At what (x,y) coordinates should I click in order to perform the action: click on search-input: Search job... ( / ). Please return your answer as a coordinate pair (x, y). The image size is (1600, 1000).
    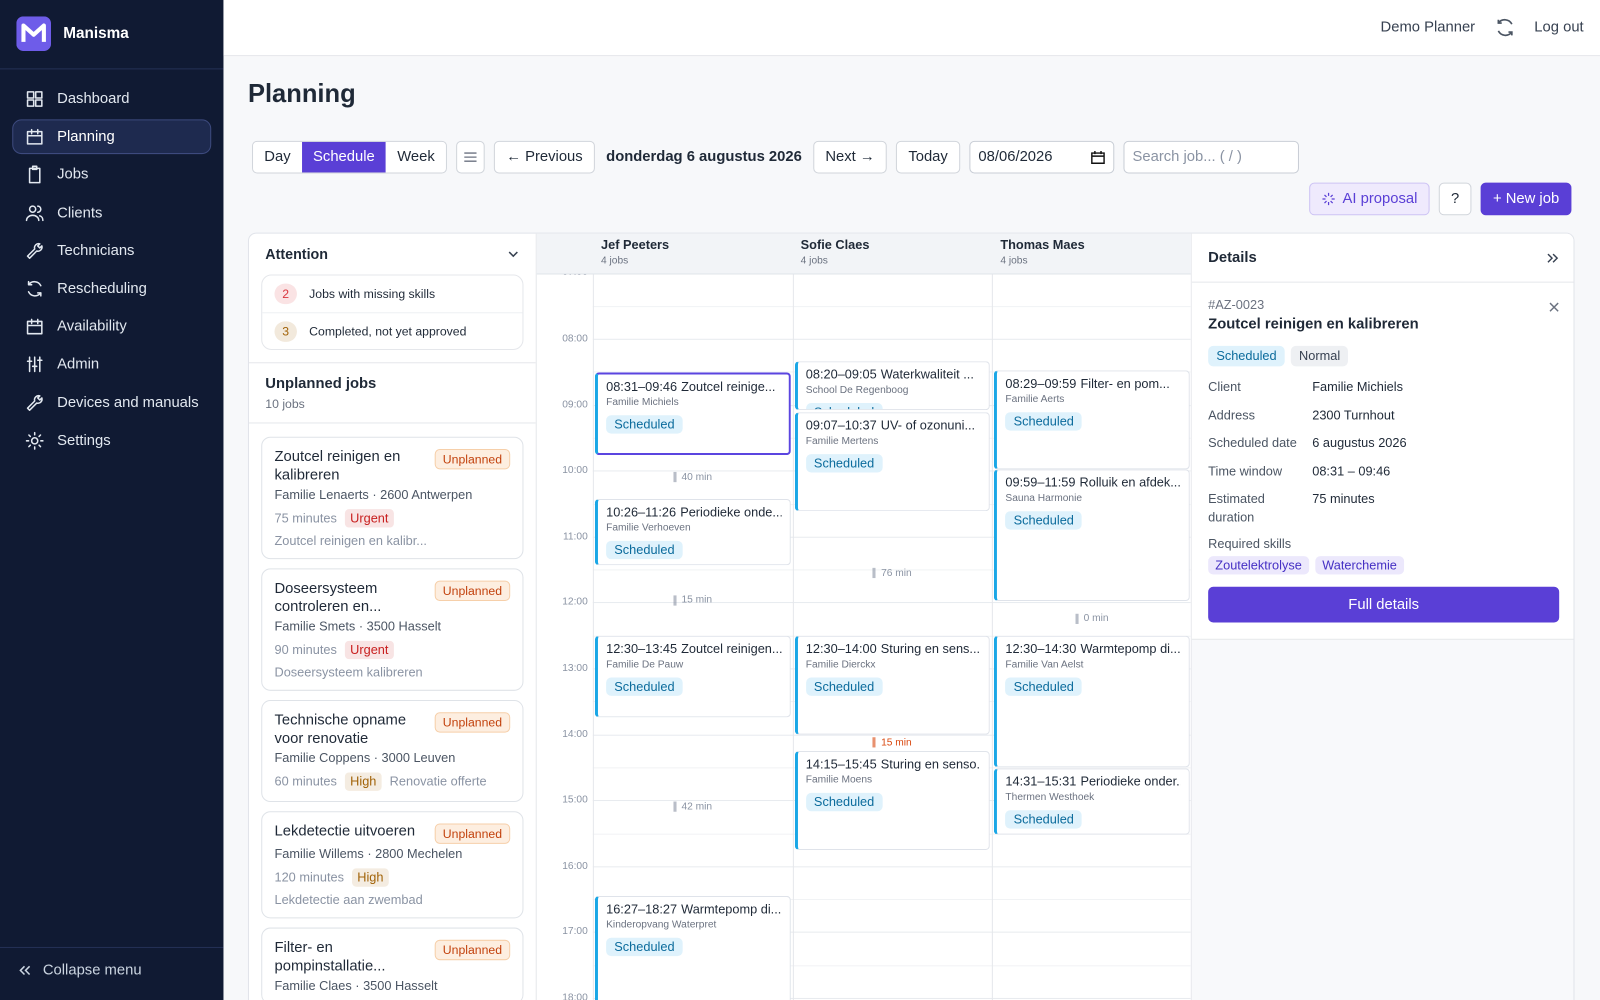
    Looking at the image, I should click on (1211, 157).